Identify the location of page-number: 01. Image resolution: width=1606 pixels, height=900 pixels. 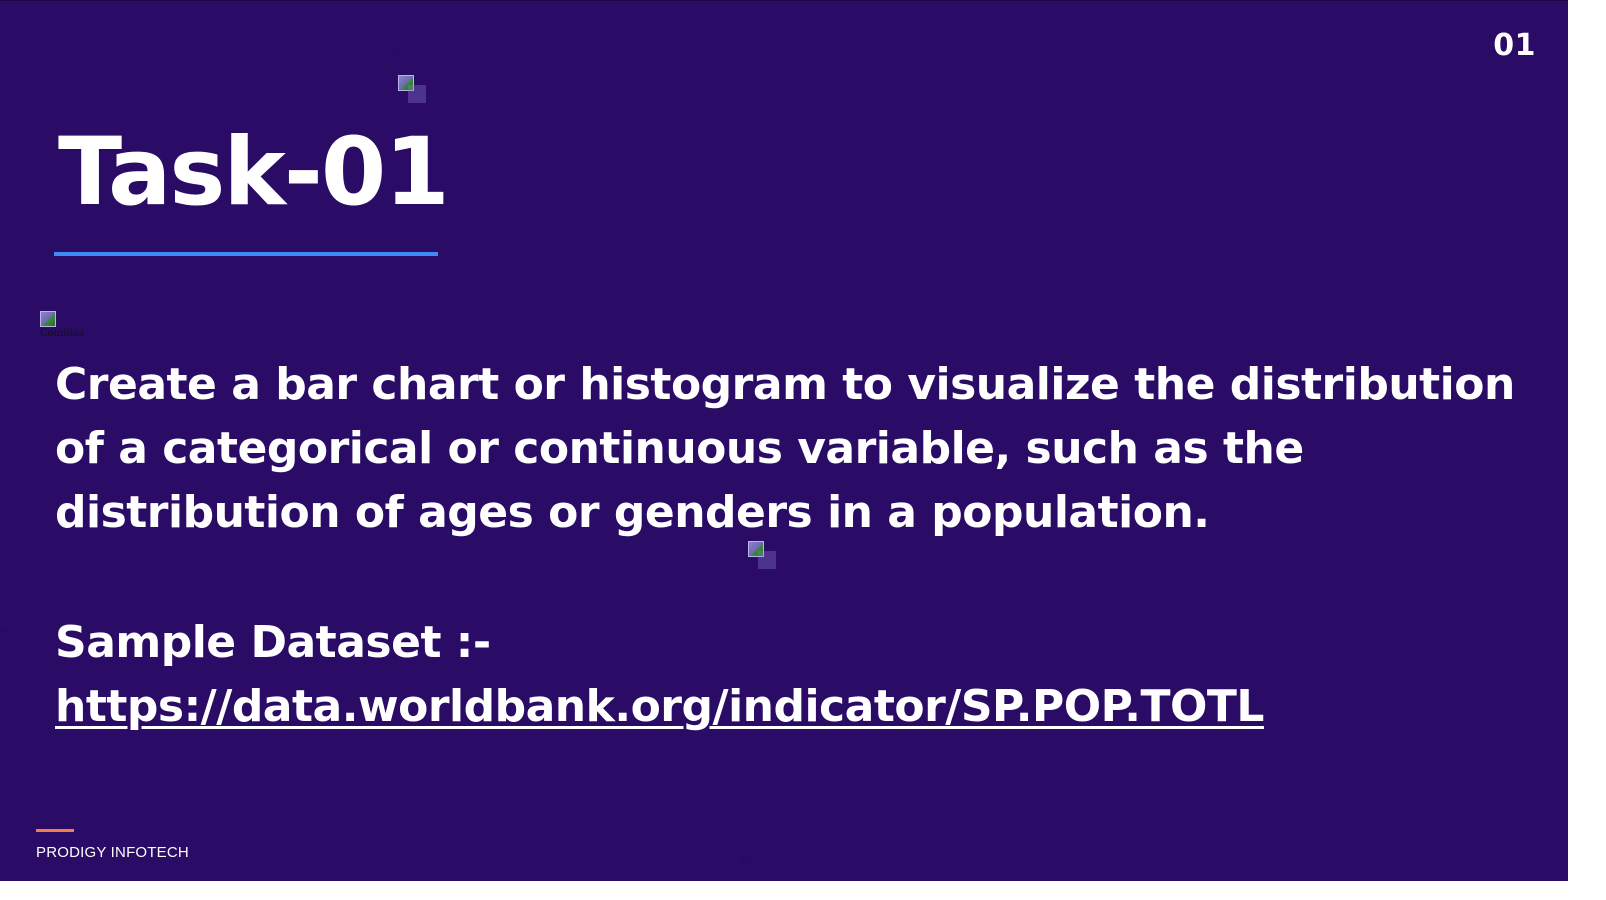
(1514, 45).